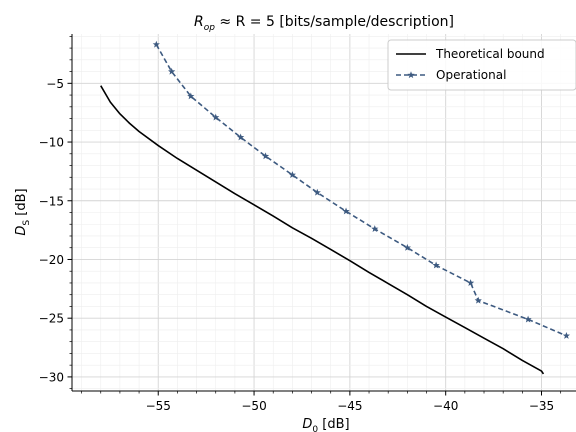  I want to click on x-label-subscript: 0, so click(315, 428).